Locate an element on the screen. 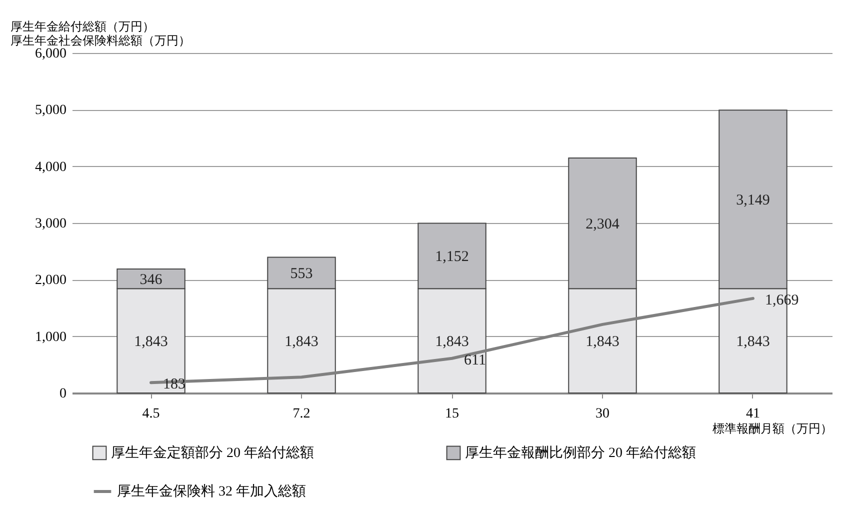 Image resolution: width=852 pixels, height=532 pixels. y-axis-title: 厚生年金給付総額（万円） is located at coordinates (82, 27).